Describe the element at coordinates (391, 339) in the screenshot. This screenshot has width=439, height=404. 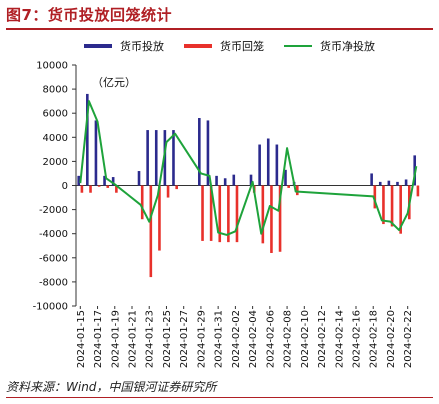
I see `x-tick-label: 2024-02-20` at that location.